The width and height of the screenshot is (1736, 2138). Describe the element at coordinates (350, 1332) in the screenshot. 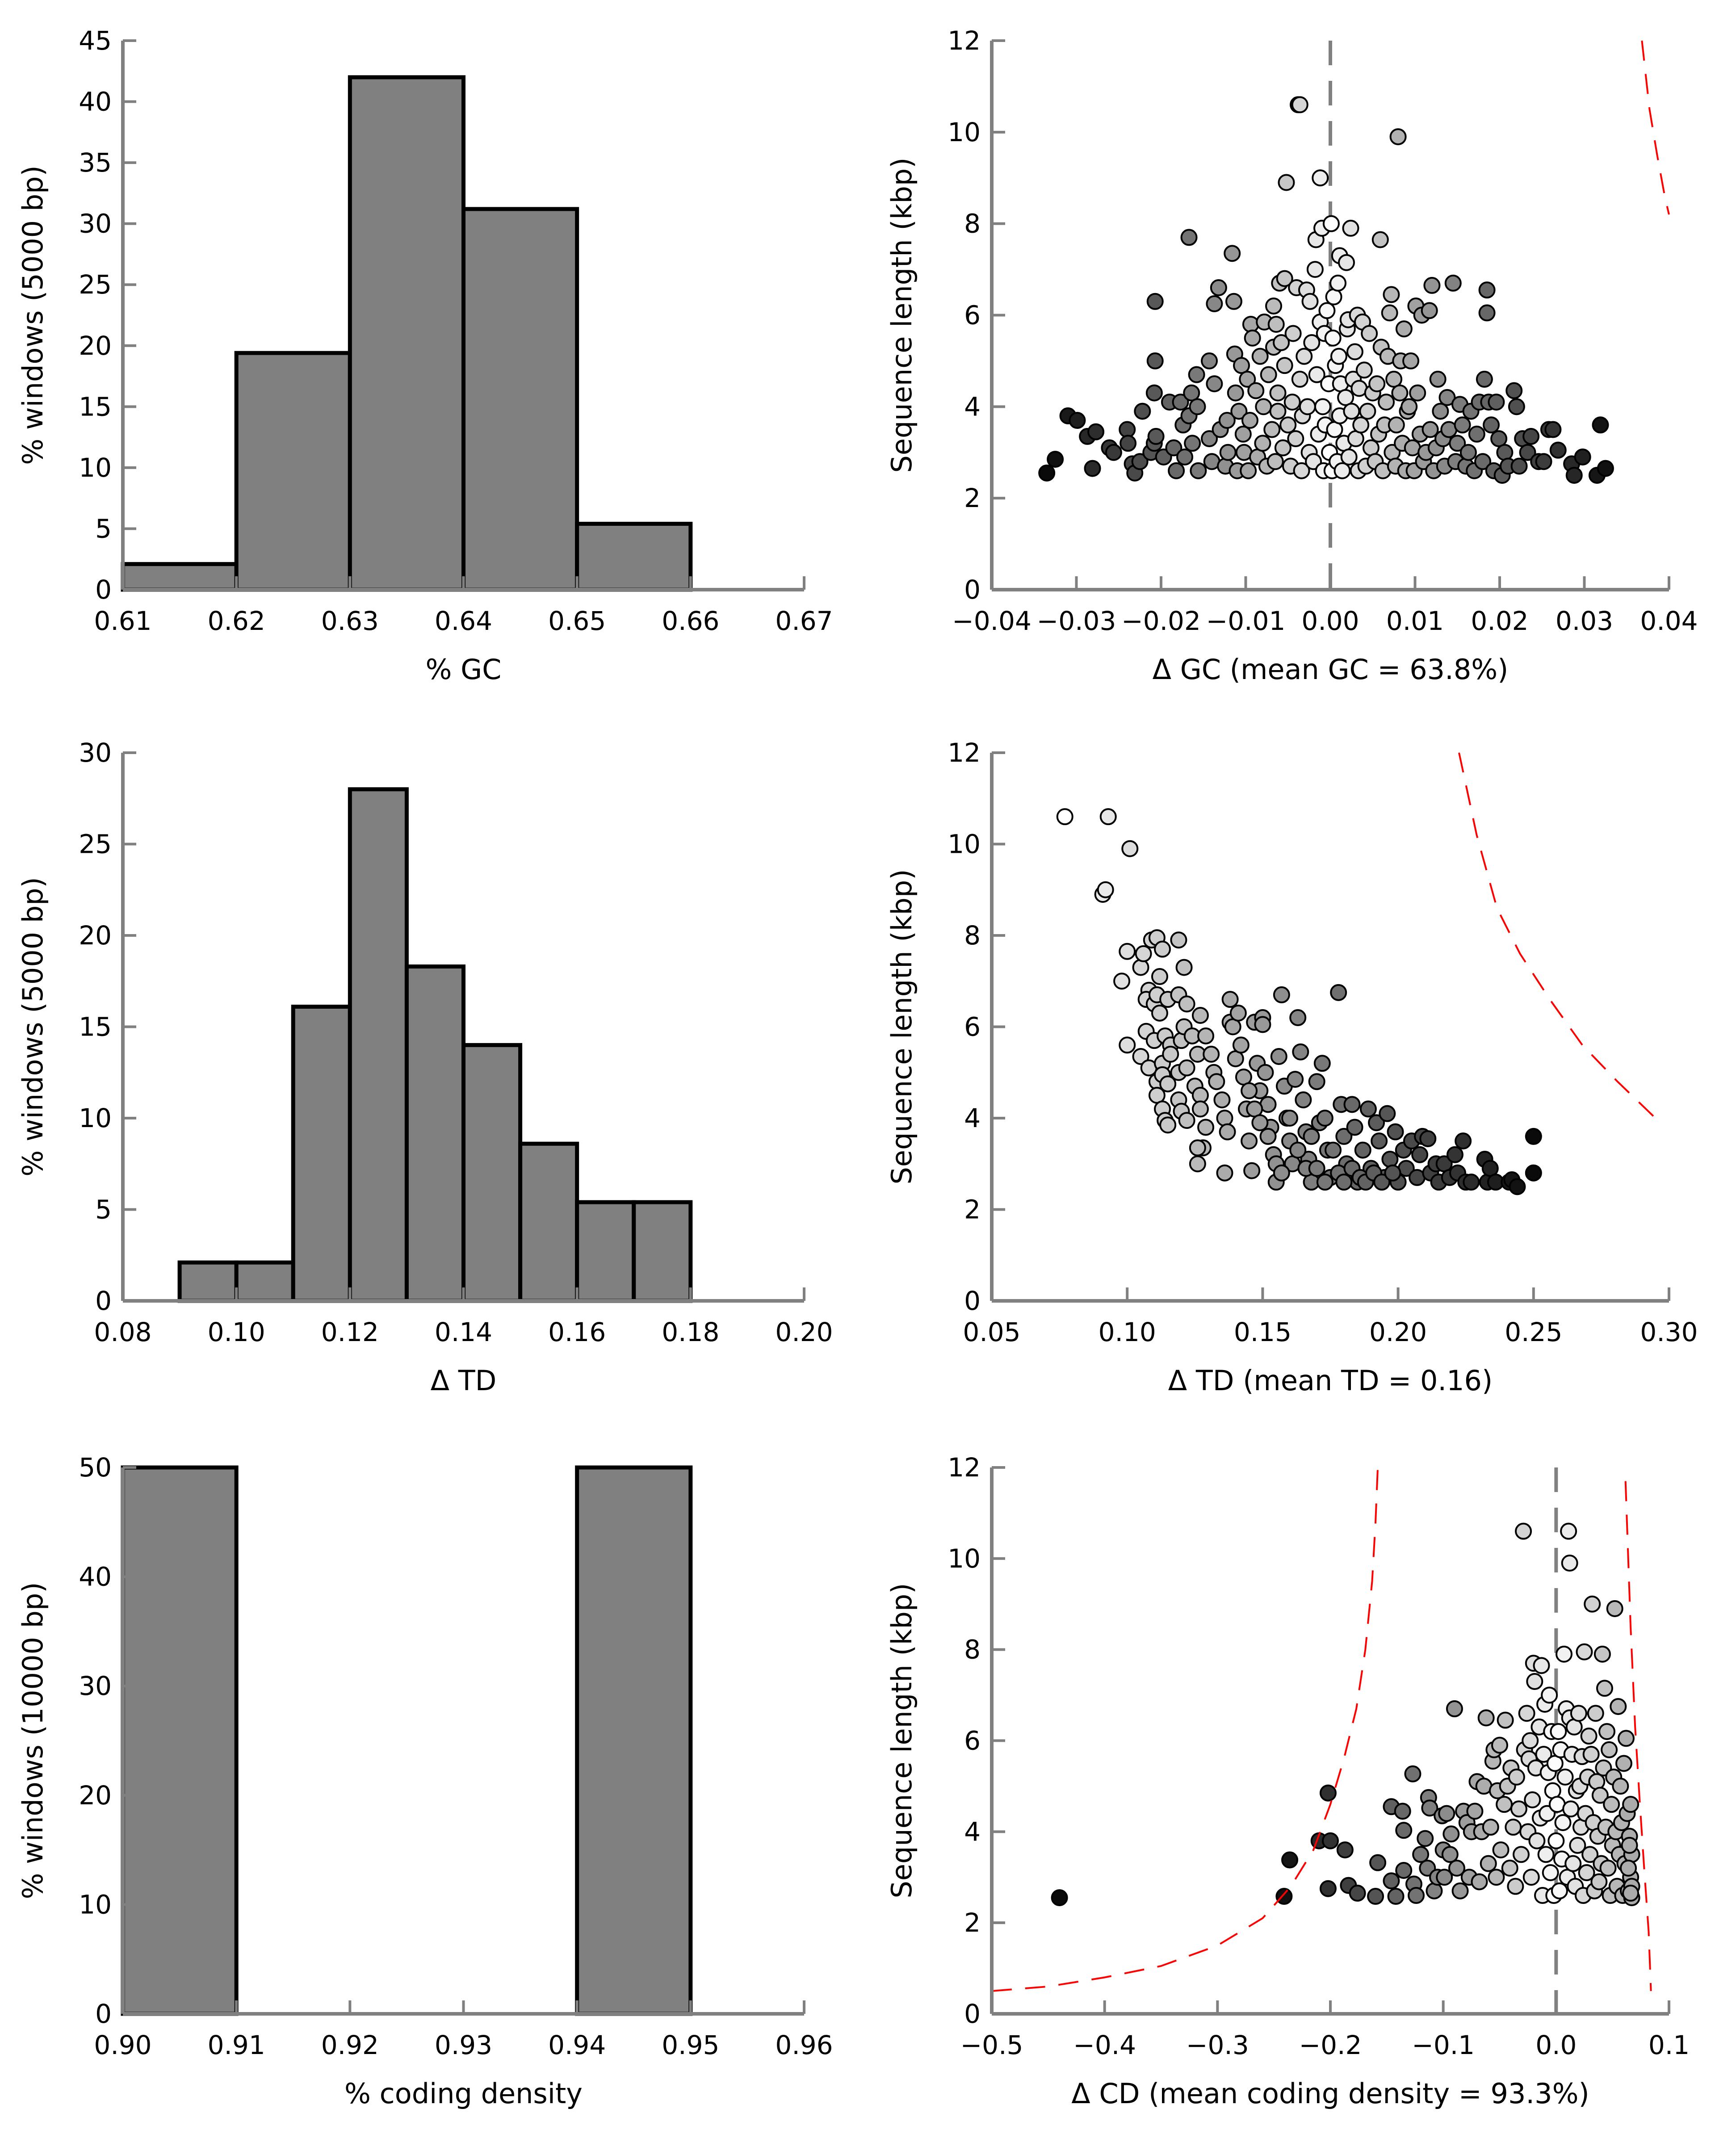

I see `x-tick-label: 0.12` at that location.